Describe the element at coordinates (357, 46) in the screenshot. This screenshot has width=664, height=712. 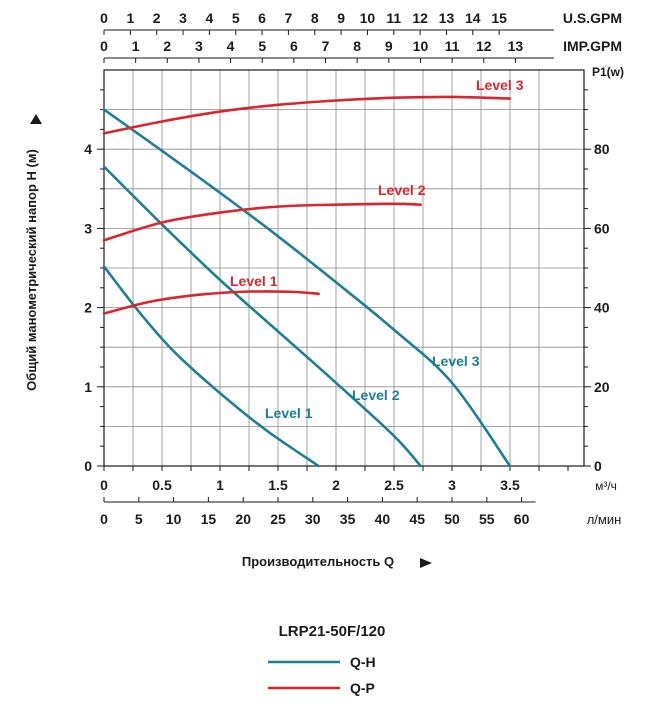
I see `impgpm-tick-label: 8` at that location.